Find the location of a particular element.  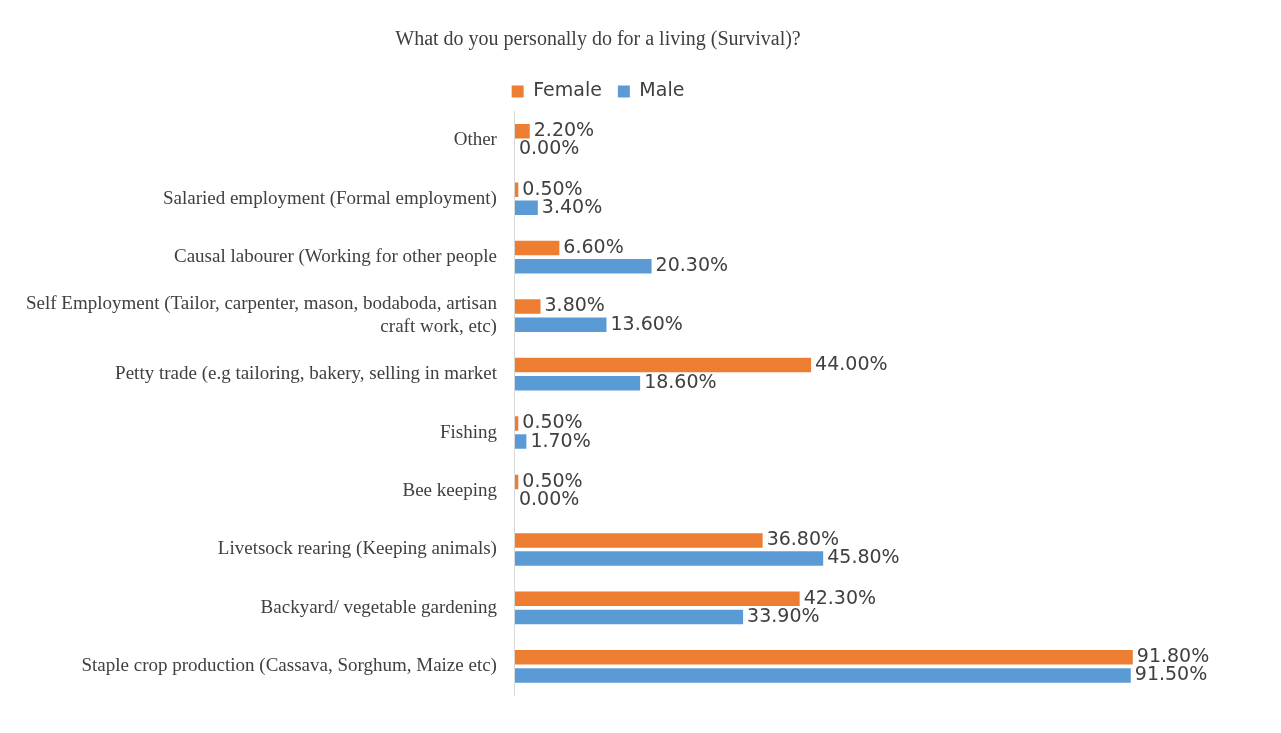

y-tick-label: Causal labourer (Working for other people is located at coordinates (335, 256).